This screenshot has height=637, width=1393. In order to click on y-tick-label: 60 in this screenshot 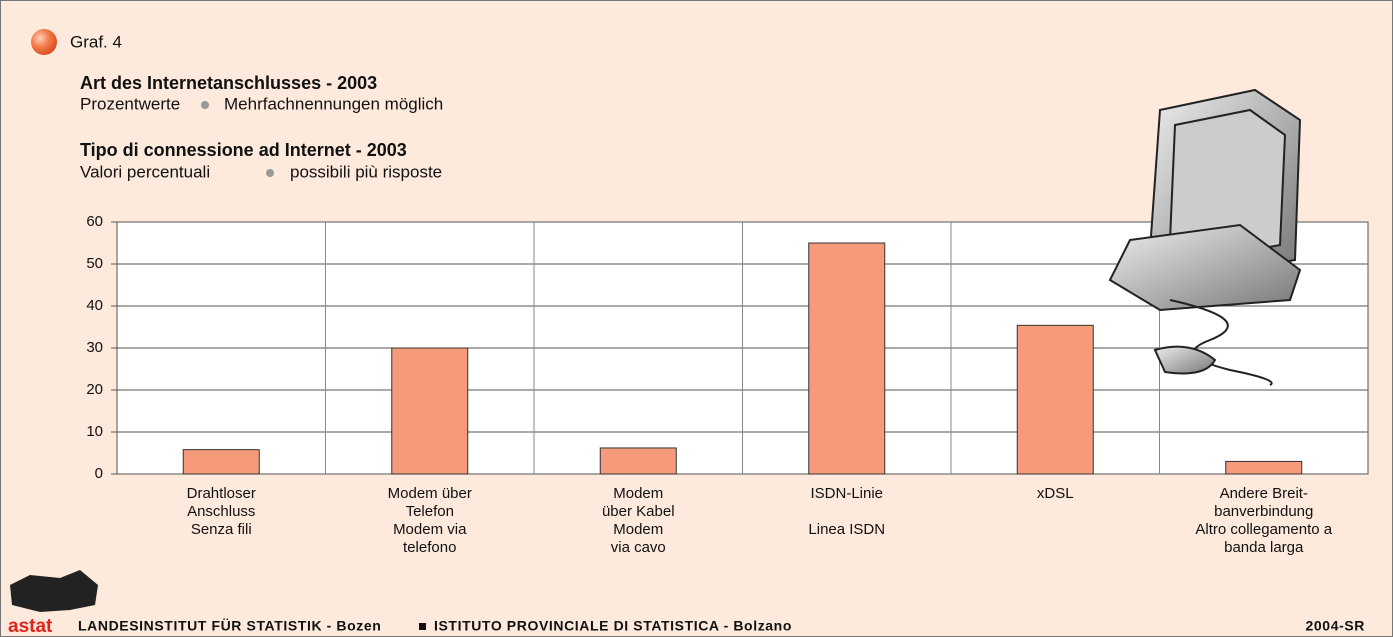, I will do `click(94, 221)`.